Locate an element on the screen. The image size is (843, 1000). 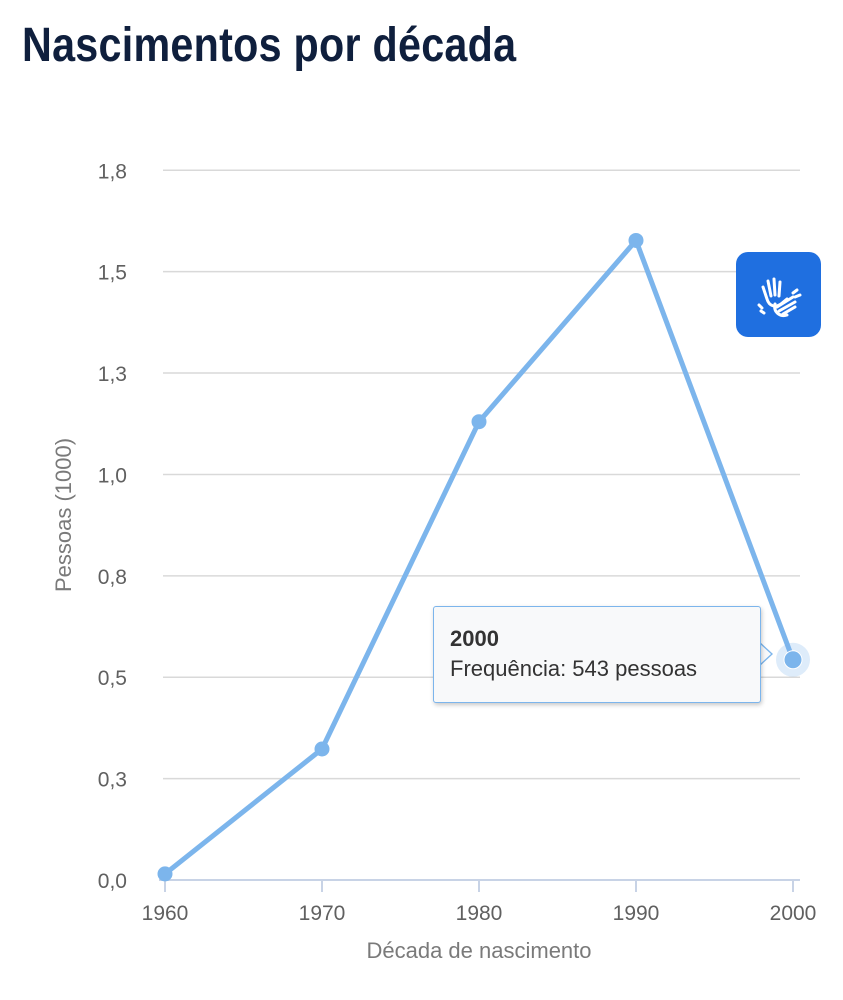
x-tick-label: 1970 is located at coordinates (322, 913).